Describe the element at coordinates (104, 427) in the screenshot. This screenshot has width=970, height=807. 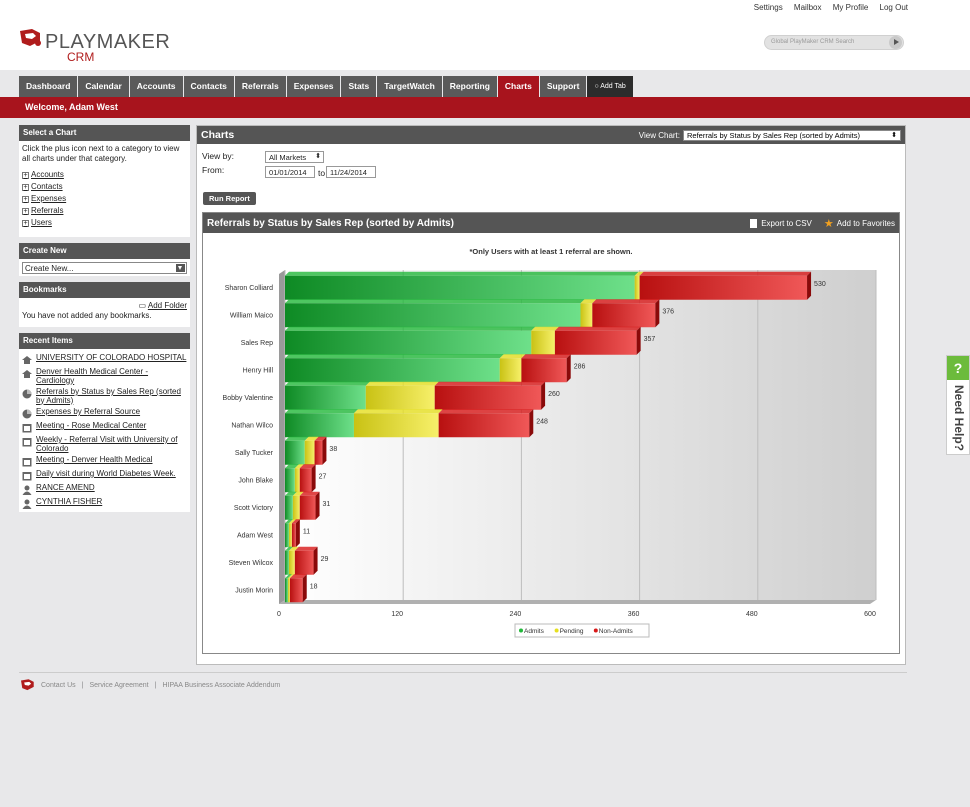
I see `recent-item: Meeting - Rose Medical Center` at that location.